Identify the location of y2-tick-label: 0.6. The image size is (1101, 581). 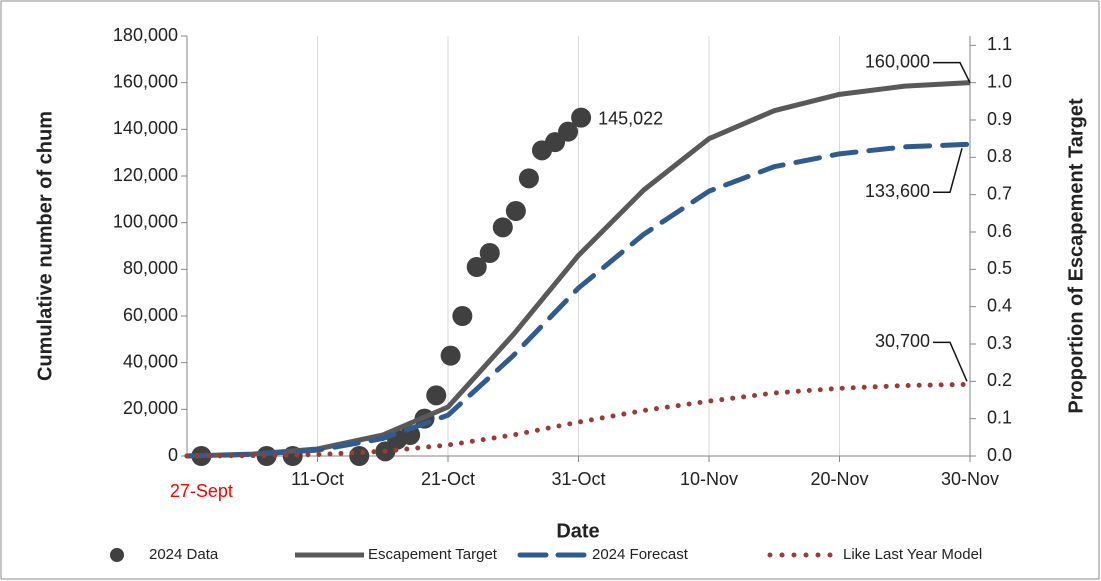
(999, 231).